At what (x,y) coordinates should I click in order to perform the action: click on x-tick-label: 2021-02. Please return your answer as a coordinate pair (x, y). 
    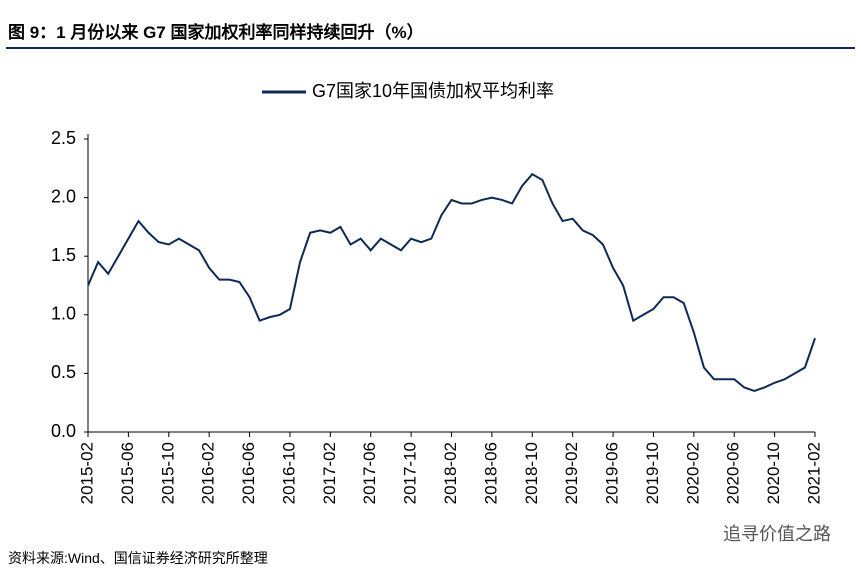
    Looking at the image, I should click on (813, 473).